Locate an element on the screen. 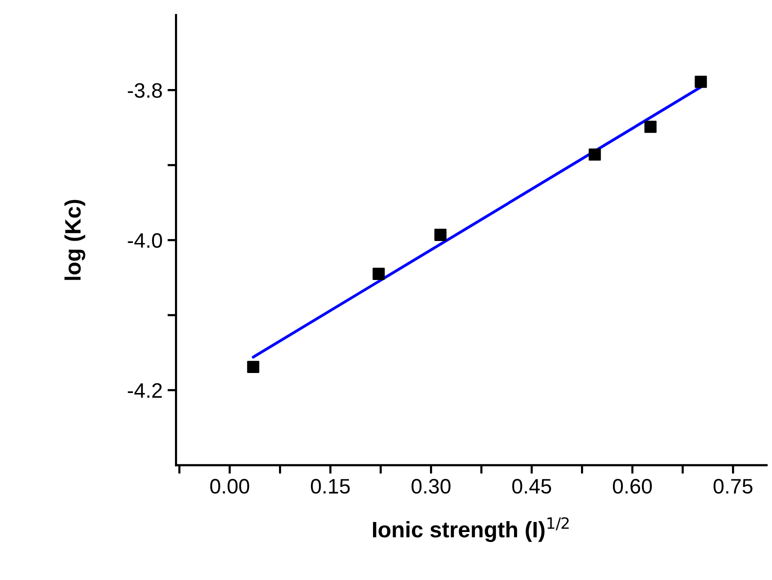 The height and width of the screenshot is (580, 772). x-tick-label: 0.30 is located at coordinates (431, 486).